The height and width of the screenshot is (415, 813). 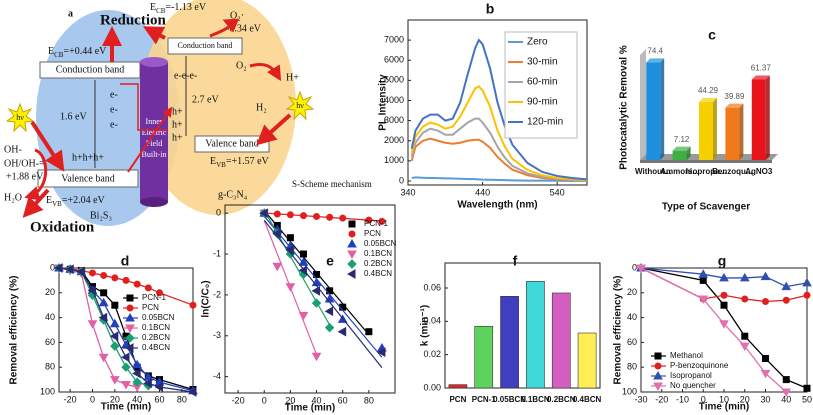 I want to click on x-tick-label: 20, so click(x=115, y=399).